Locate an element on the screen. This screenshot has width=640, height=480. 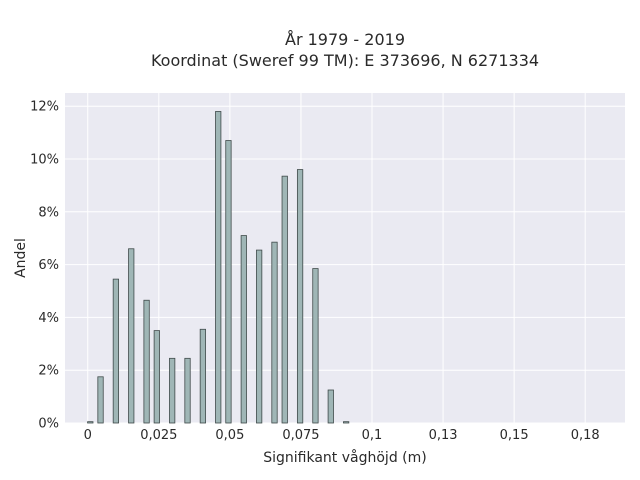
x-tick-labels: 0 0,025 0,05 0,075 0,1 0,13 0,15 0,18 is located at coordinates (342, 435).